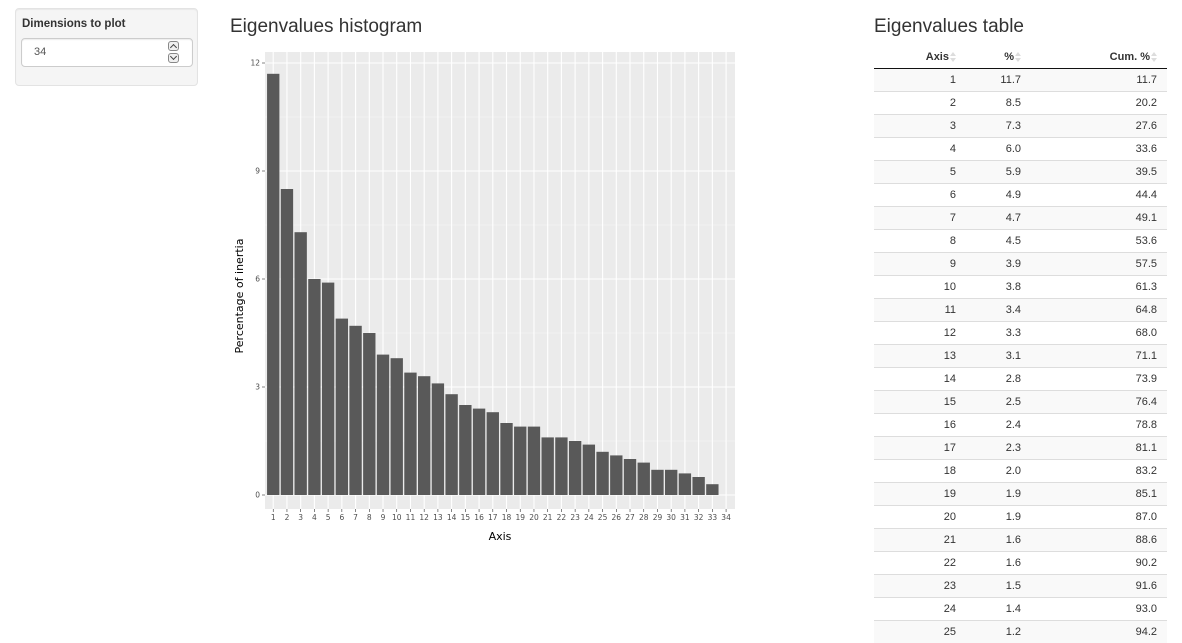  I want to click on table-header-row: Axis % Cum. %, so click(1020, 57).